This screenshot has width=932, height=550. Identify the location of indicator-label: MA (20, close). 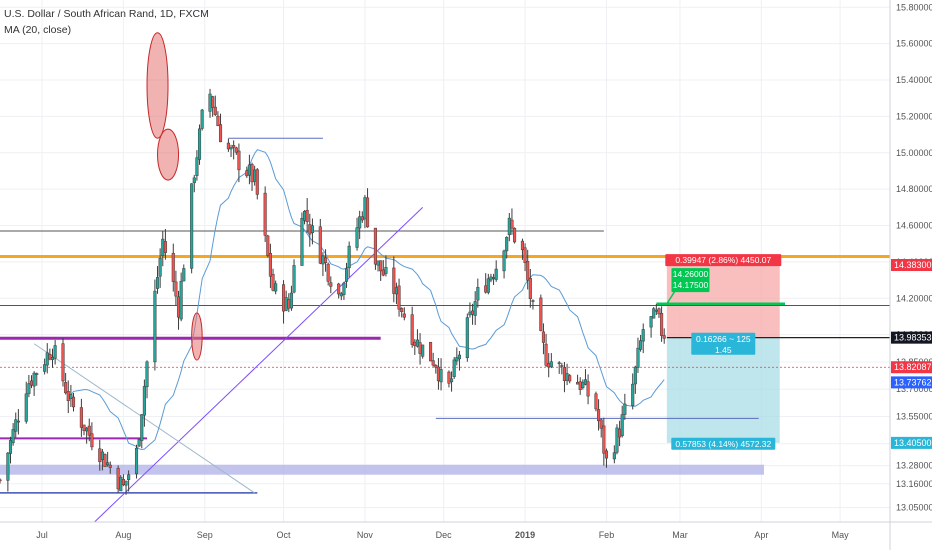
(37, 30).